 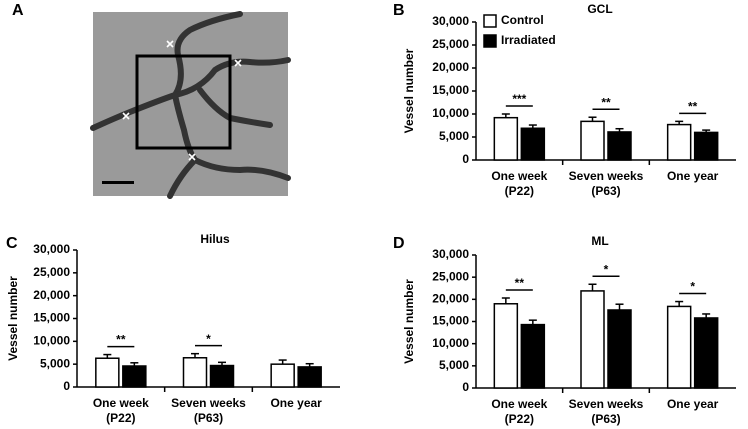 What do you see at coordinates (215, 239) in the screenshot?
I see `chart-title: Hilus` at bounding box center [215, 239].